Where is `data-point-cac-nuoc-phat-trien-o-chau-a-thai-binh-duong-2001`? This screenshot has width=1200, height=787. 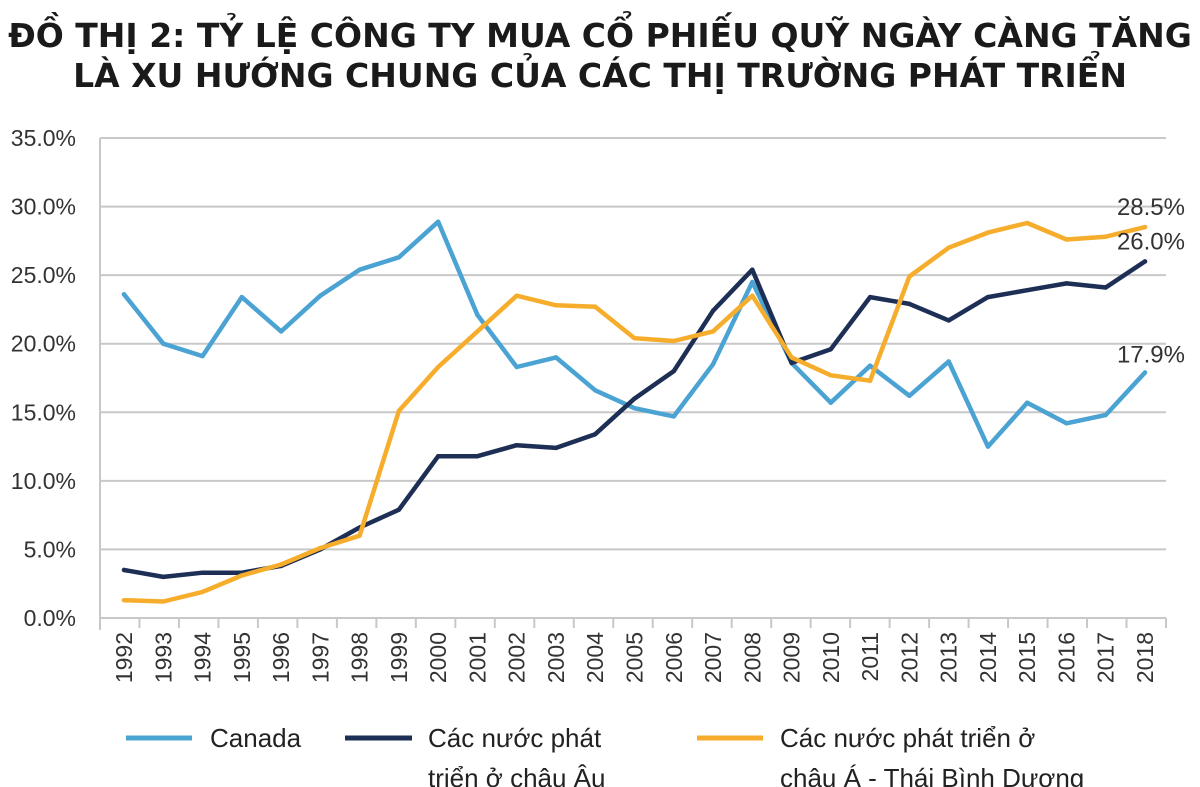 data-point-cac-nuoc-phat-trien-o-chau-a-thai-binh-duong-2001 is located at coordinates (477, 331).